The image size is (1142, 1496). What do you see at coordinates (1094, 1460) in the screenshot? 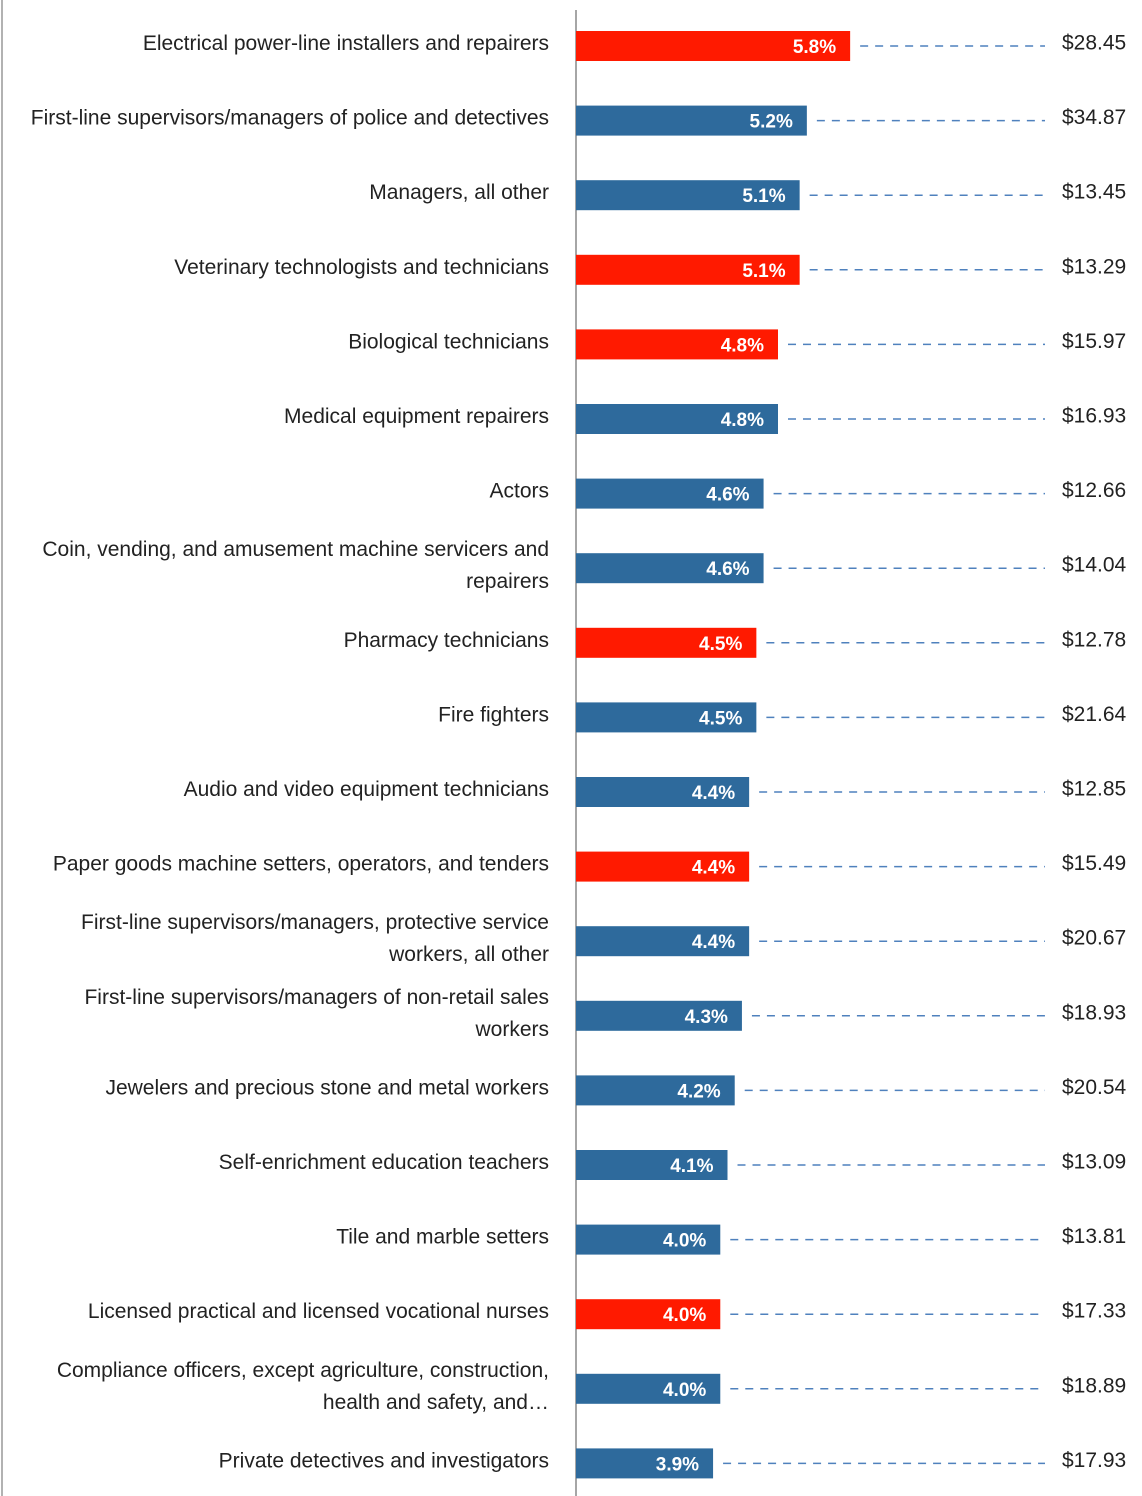
I see `wage-label: $17.93` at bounding box center [1094, 1460].